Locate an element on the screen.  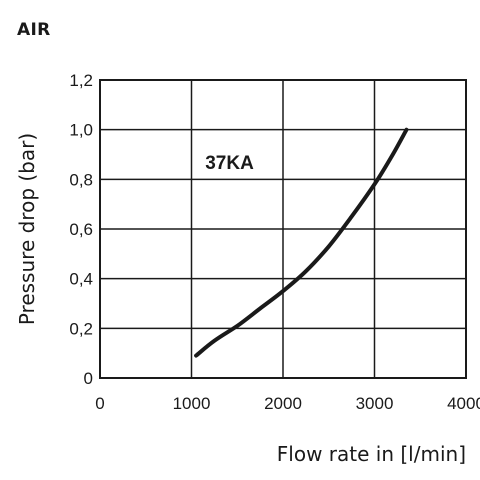
y-tick-label: 0,6 is located at coordinates (81, 229).